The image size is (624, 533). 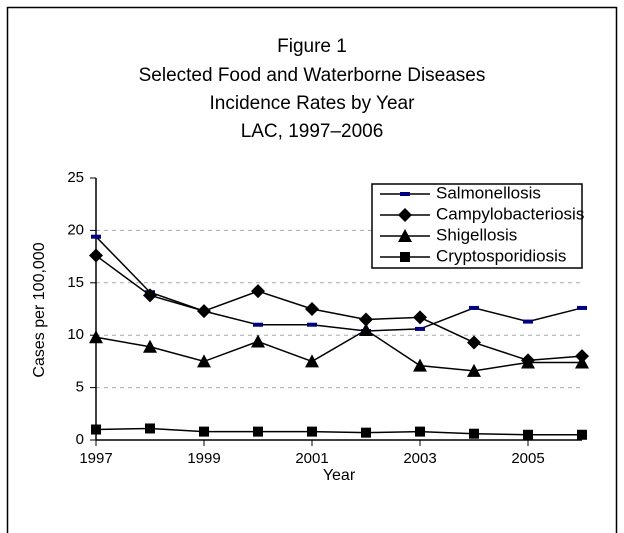 I want to click on legend-label: Campylobacteriosis, so click(x=510, y=213).